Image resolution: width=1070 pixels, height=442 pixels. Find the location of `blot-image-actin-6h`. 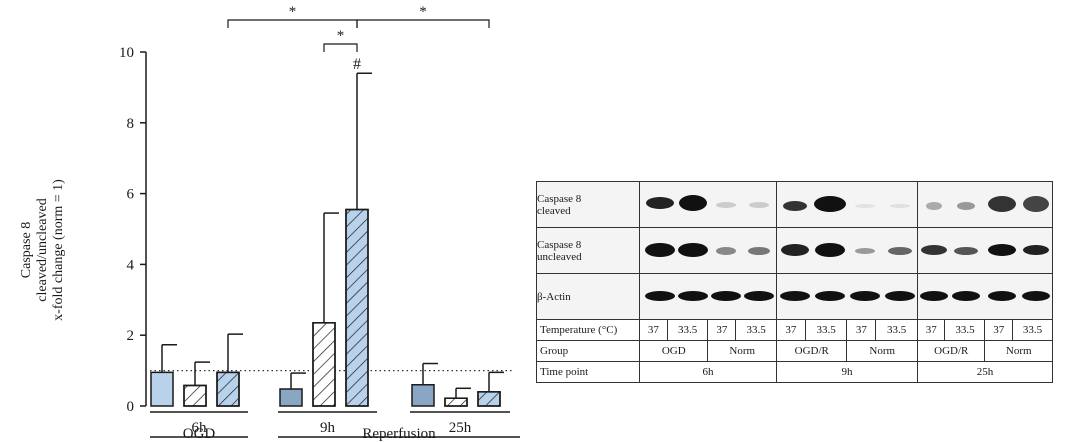

blot-image-actin-6h is located at coordinates (708, 296).